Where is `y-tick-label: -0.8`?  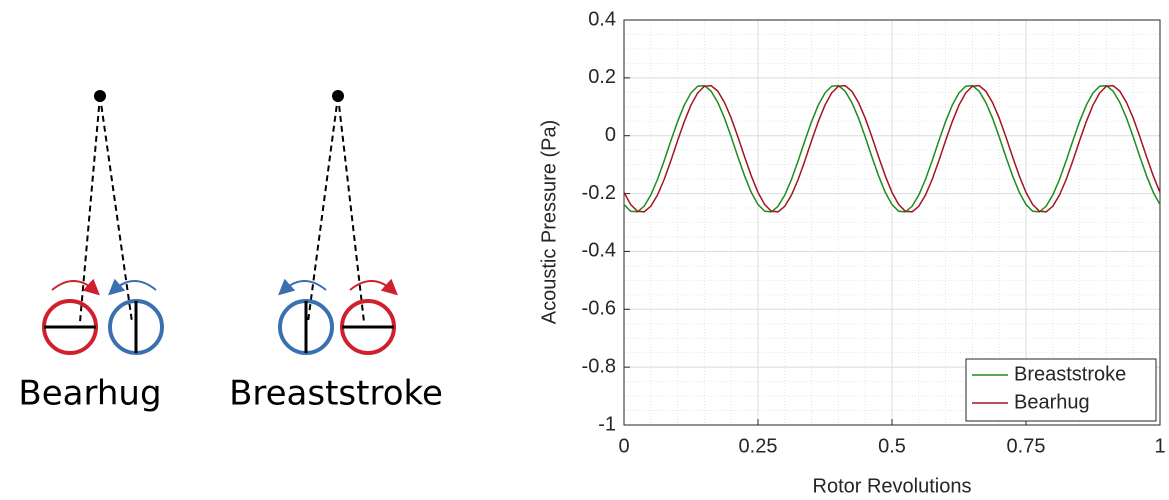 y-tick-label: -0.8 is located at coordinates (599, 366).